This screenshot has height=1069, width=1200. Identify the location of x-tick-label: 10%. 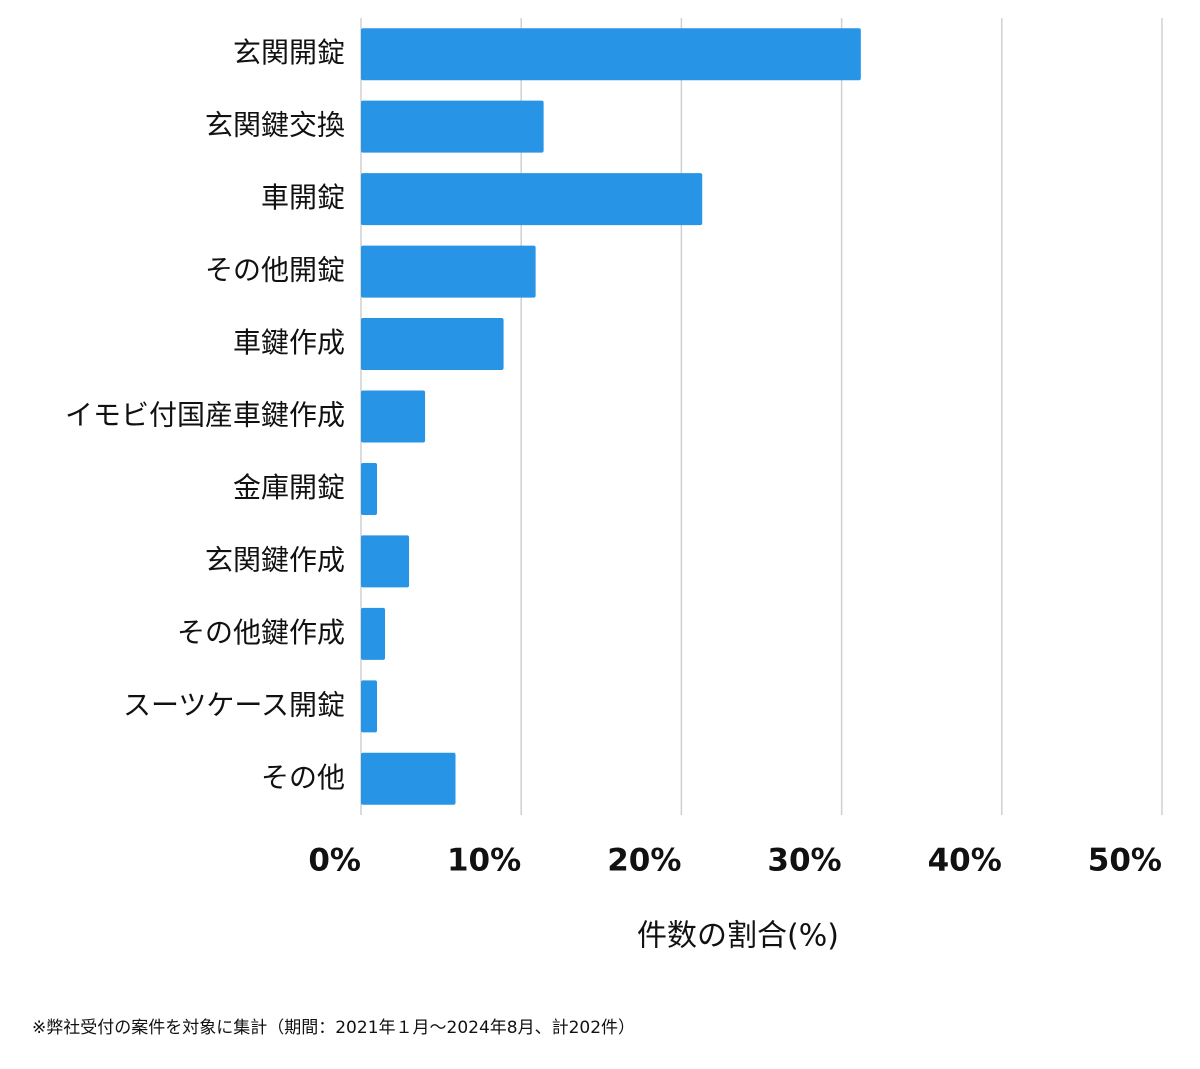
(484, 861).